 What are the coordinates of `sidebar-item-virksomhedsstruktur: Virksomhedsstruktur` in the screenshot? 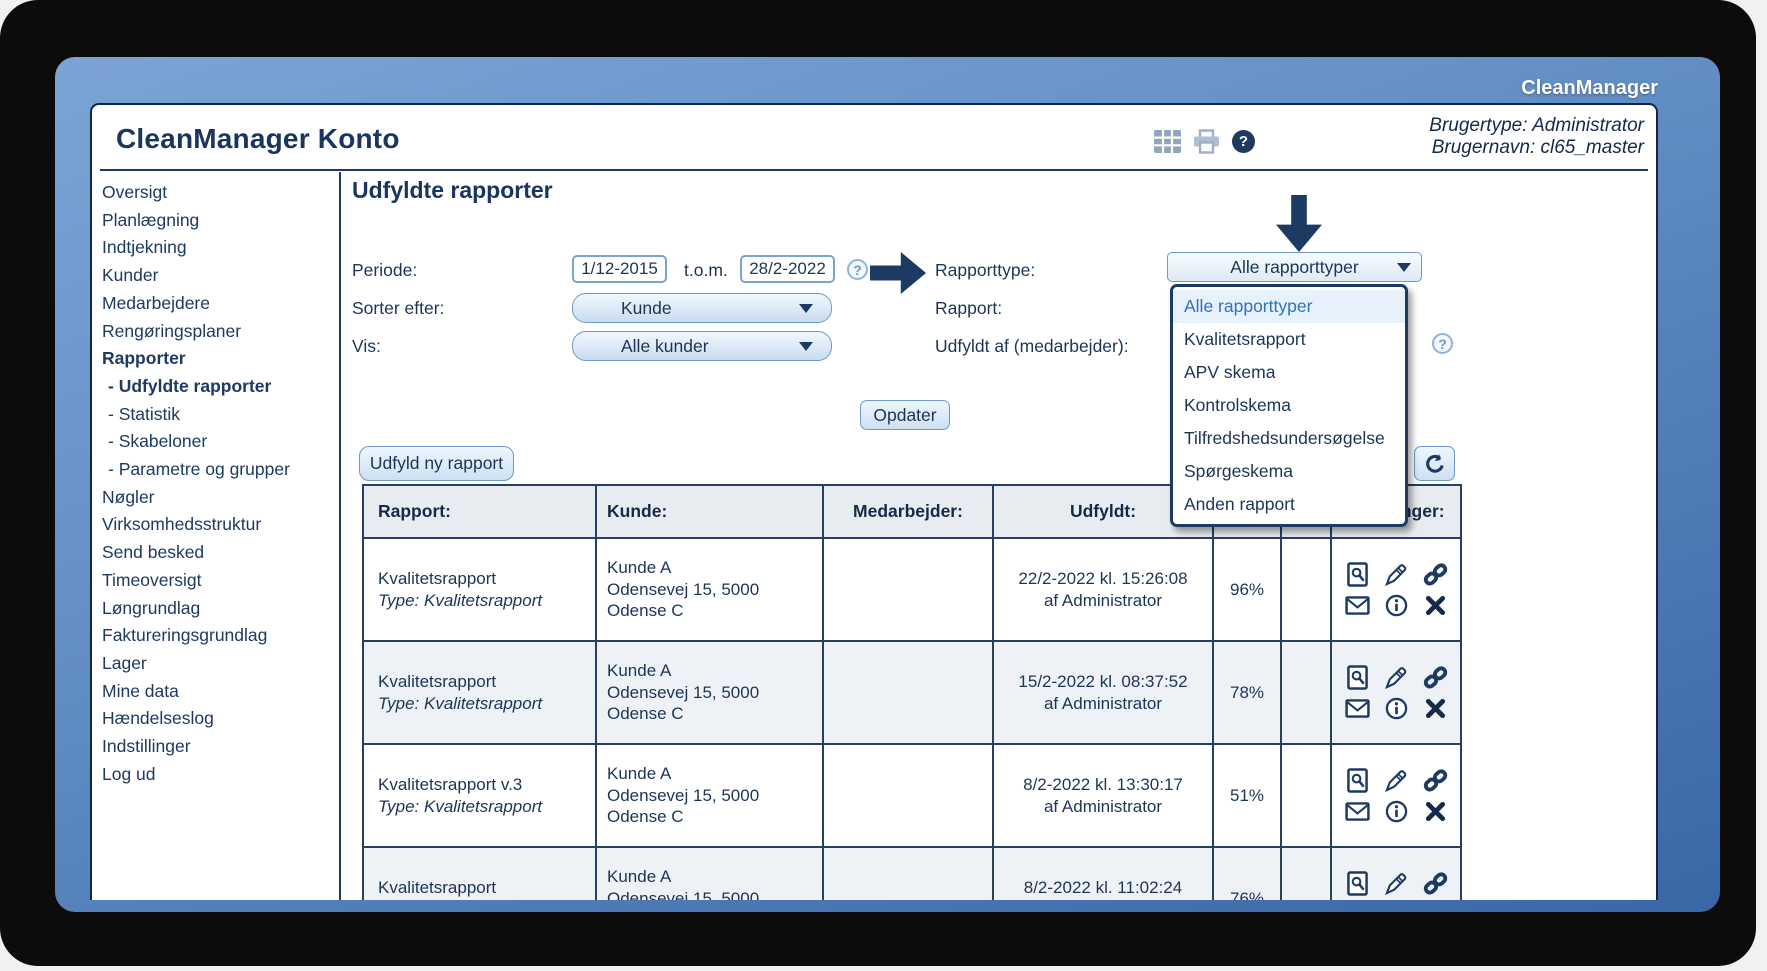 It's located at (182, 524).